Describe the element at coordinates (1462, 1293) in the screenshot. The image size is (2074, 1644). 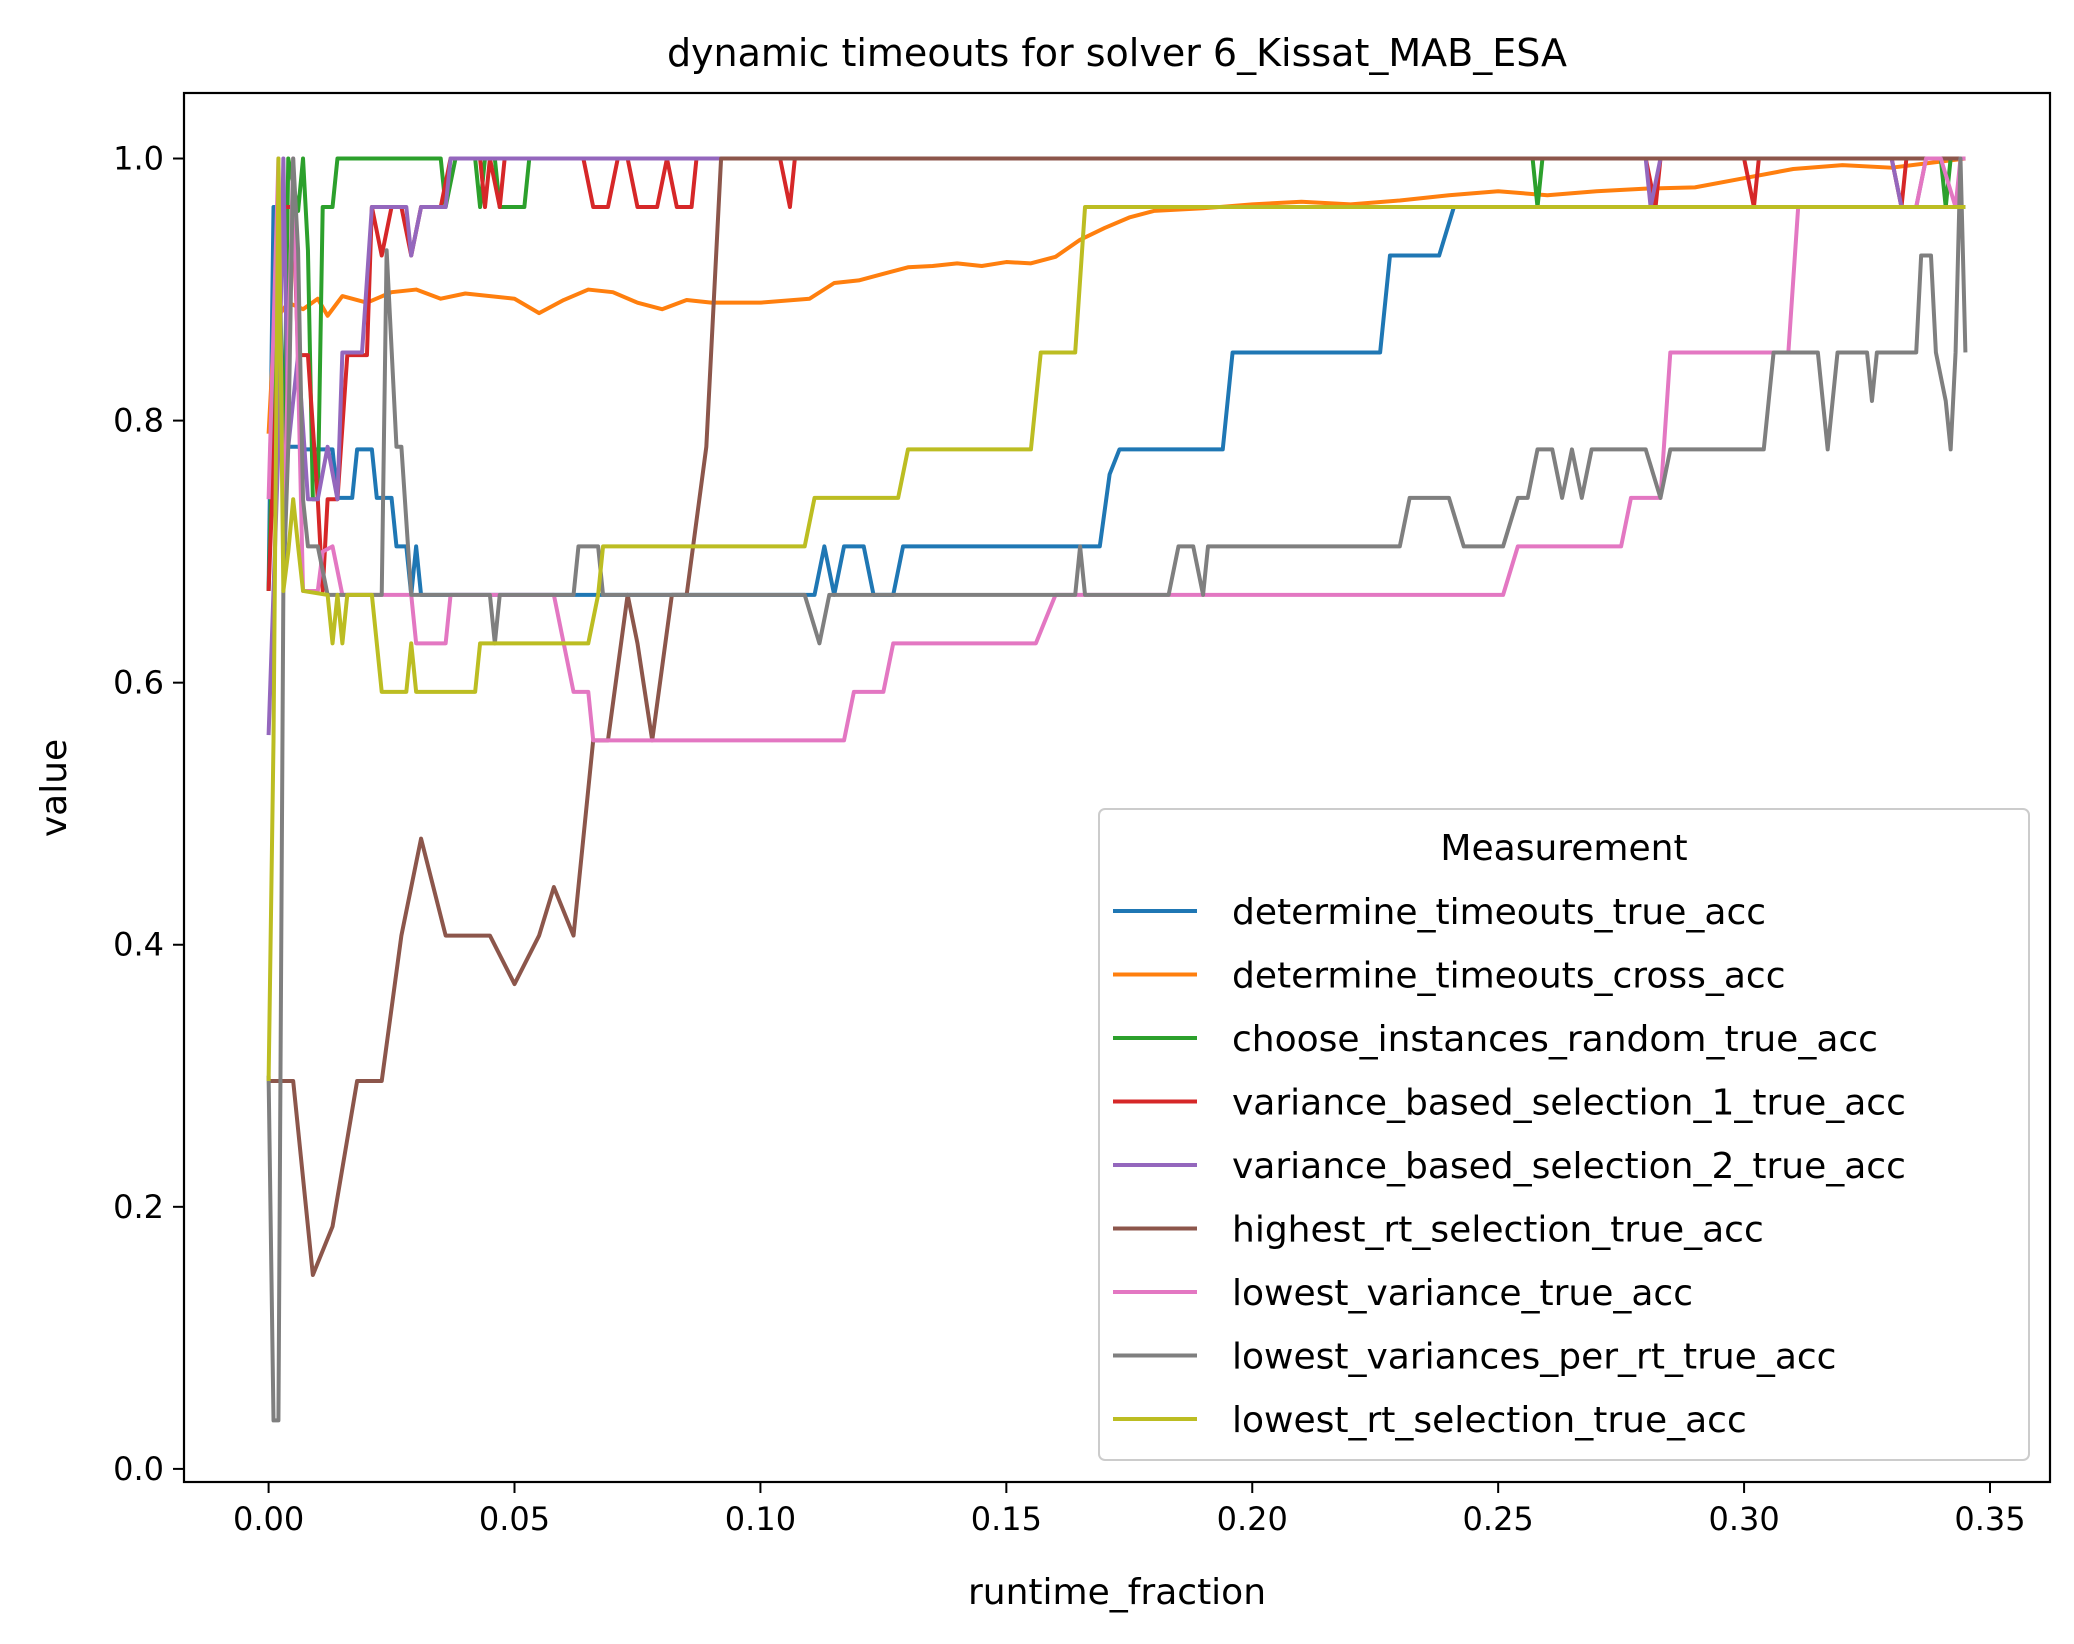
I see `legend-label: lowest_variance_true_acc` at that location.